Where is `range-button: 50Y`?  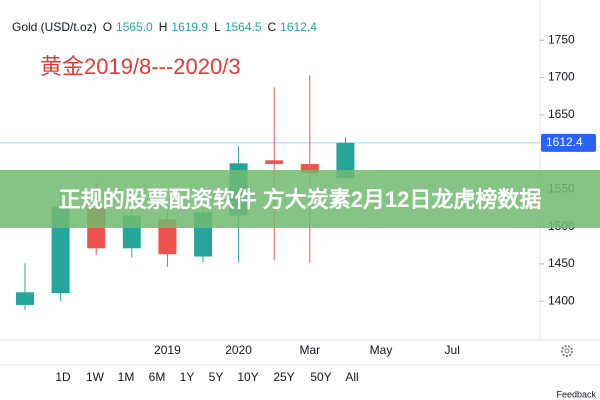 range-button: 50Y is located at coordinates (320, 377).